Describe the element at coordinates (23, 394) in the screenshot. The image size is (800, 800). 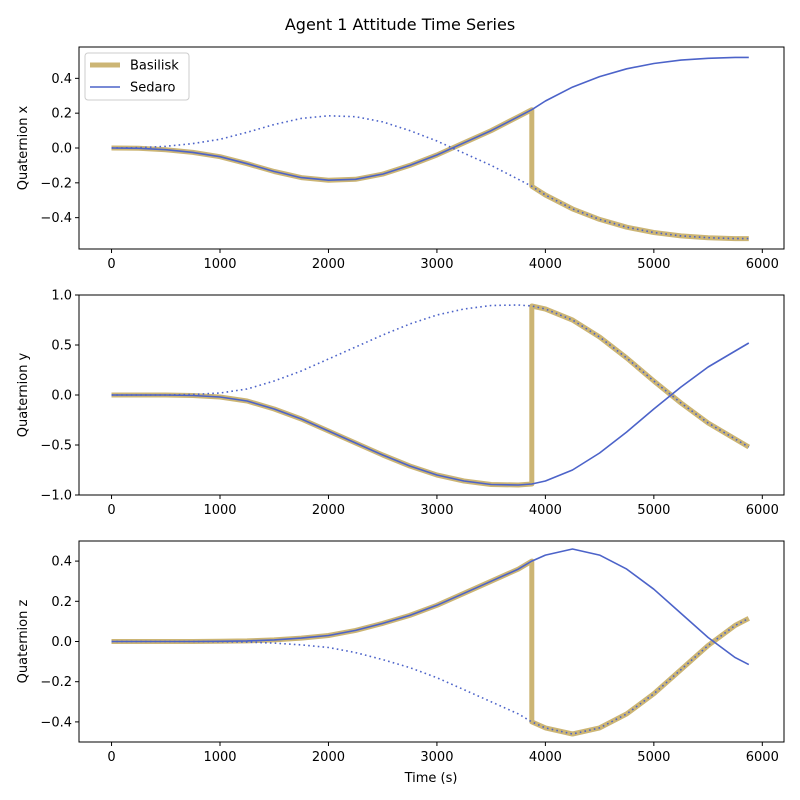
I see `y-axis-label: Quaternion y` at that location.